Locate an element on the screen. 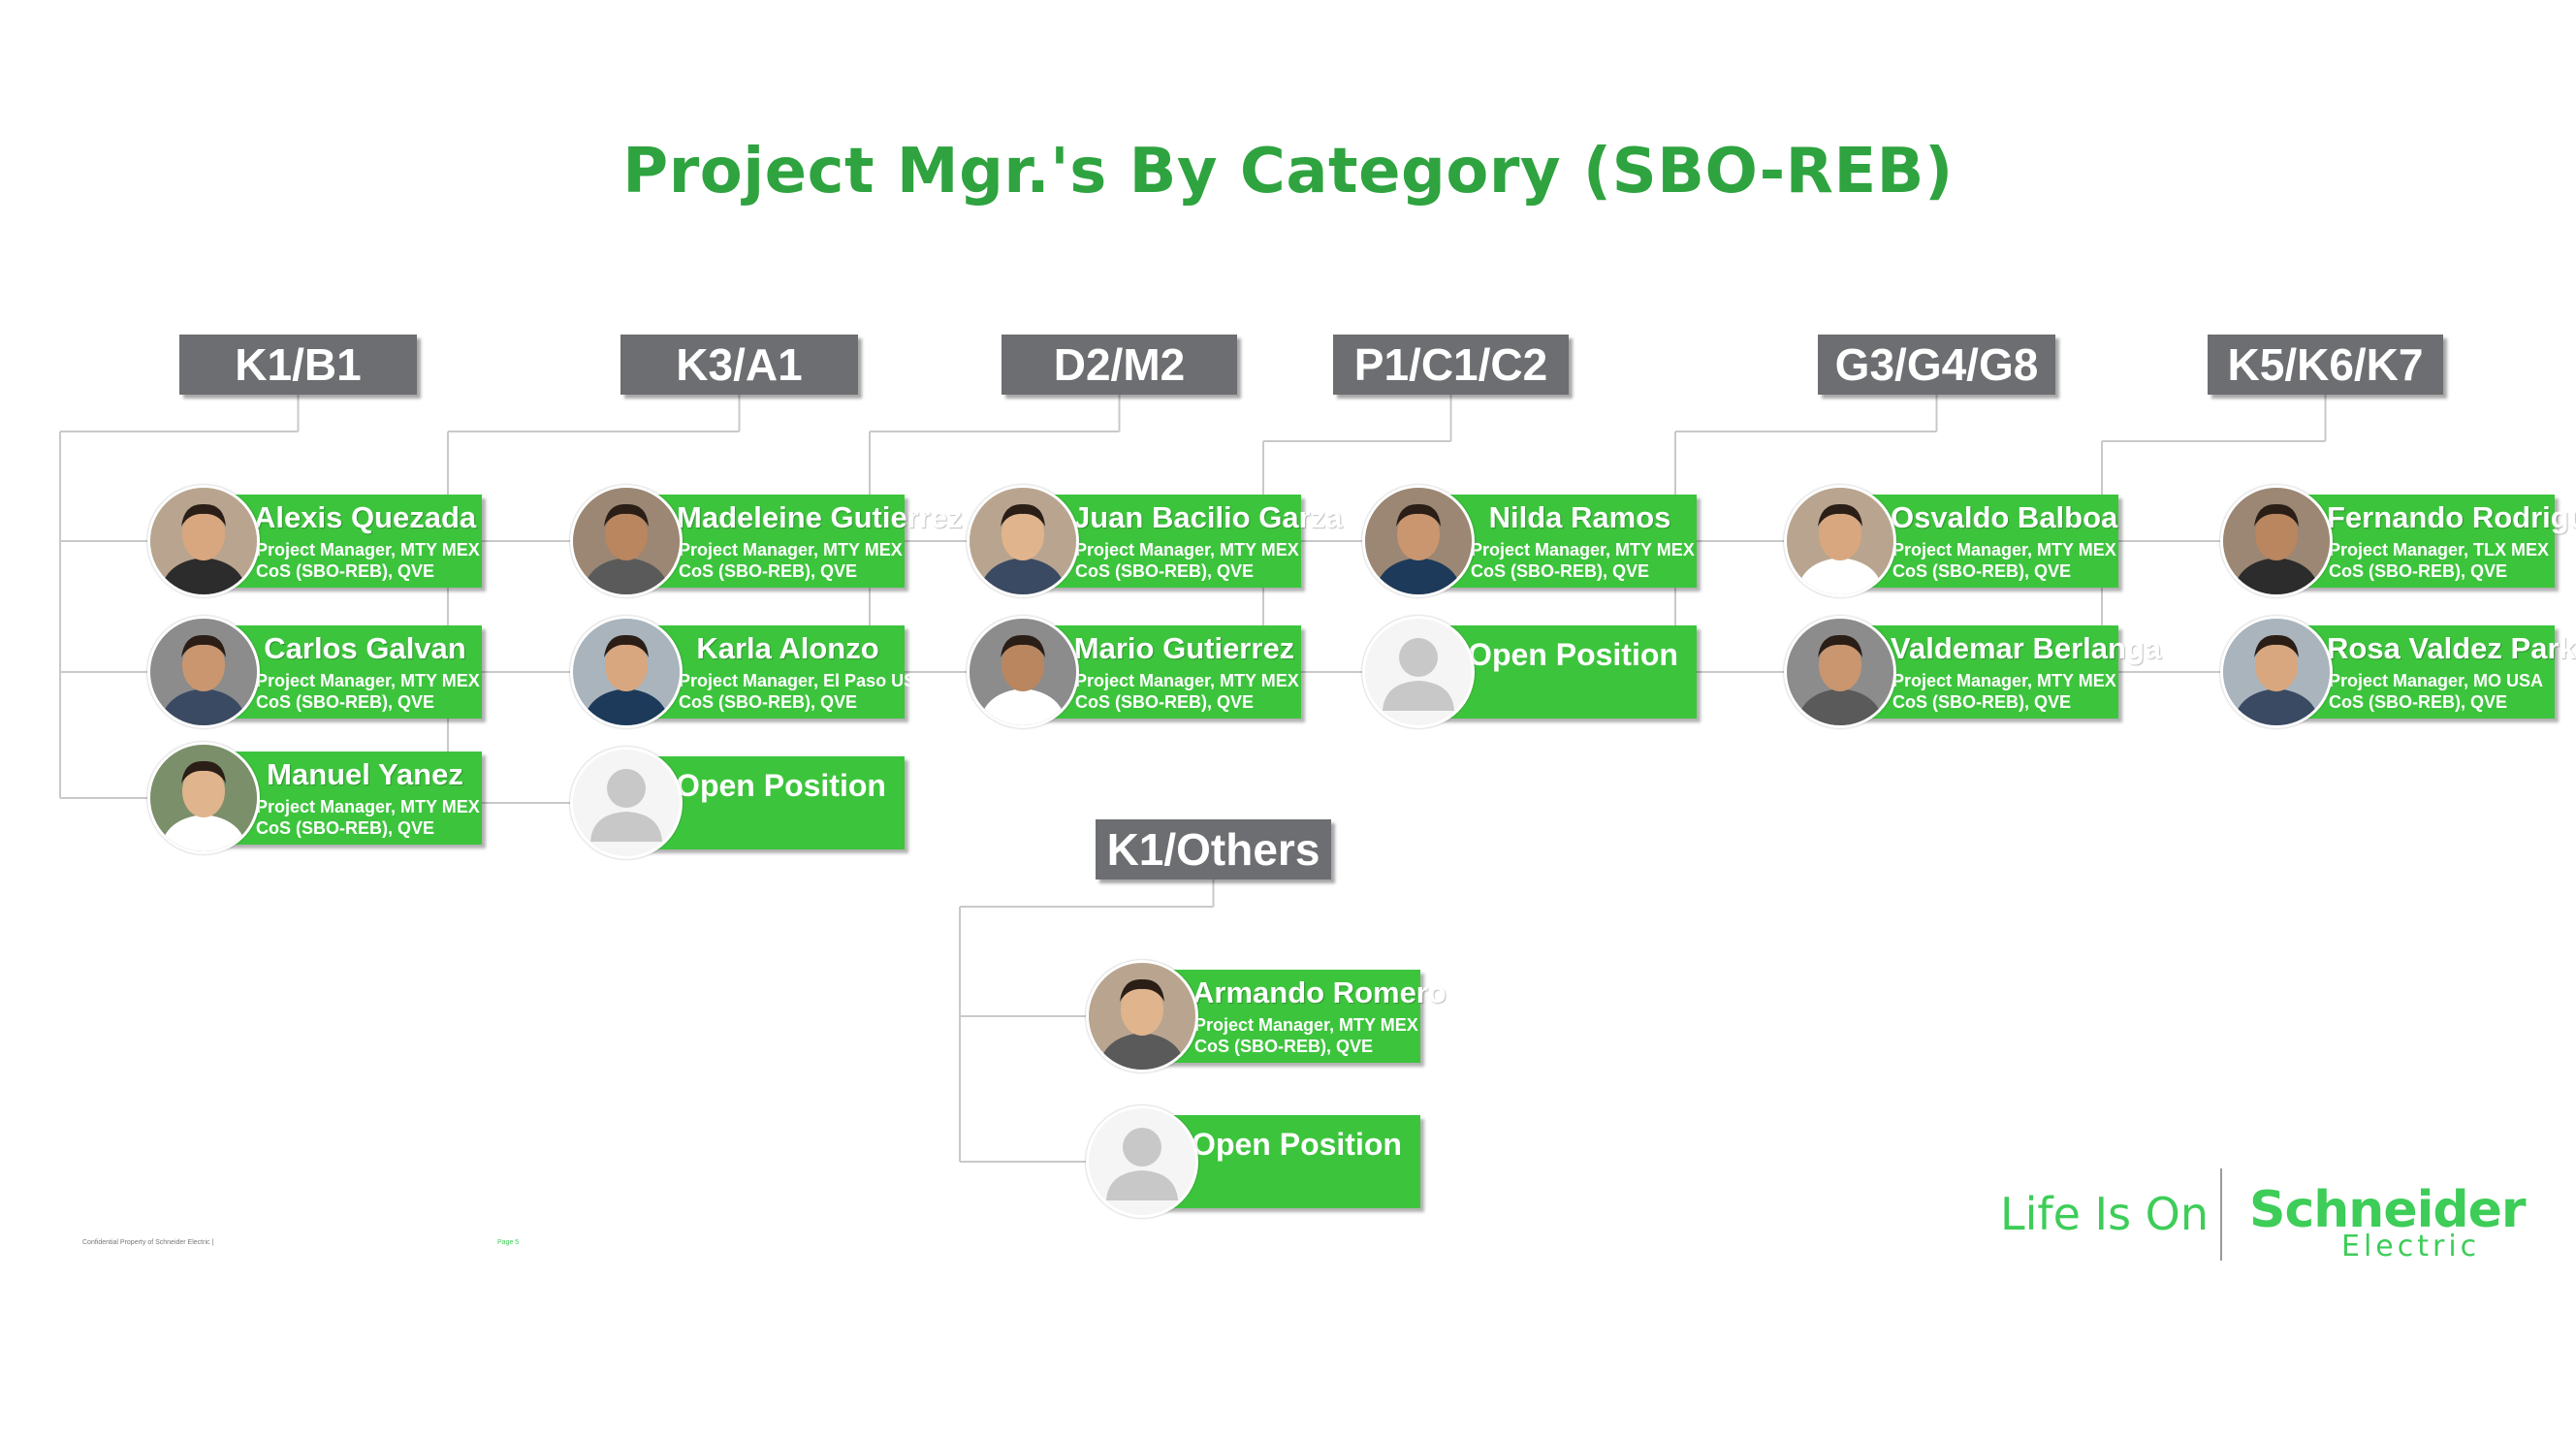  person-name: Madeleine Gutierrez is located at coordinates (820, 517).